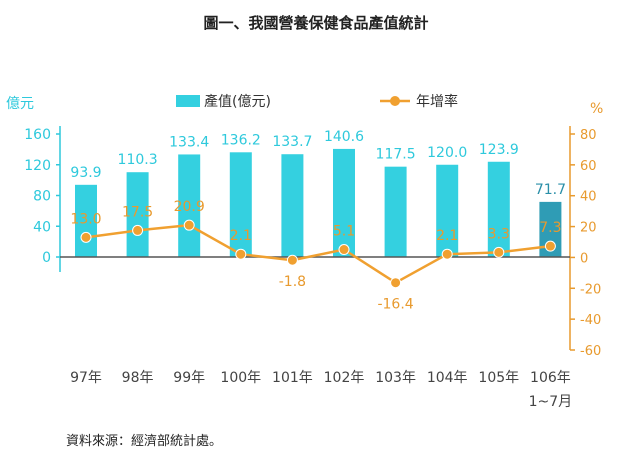 This screenshot has height=454, width=632. I want to click on bar-value-label: 110.3, so click(138, 160).